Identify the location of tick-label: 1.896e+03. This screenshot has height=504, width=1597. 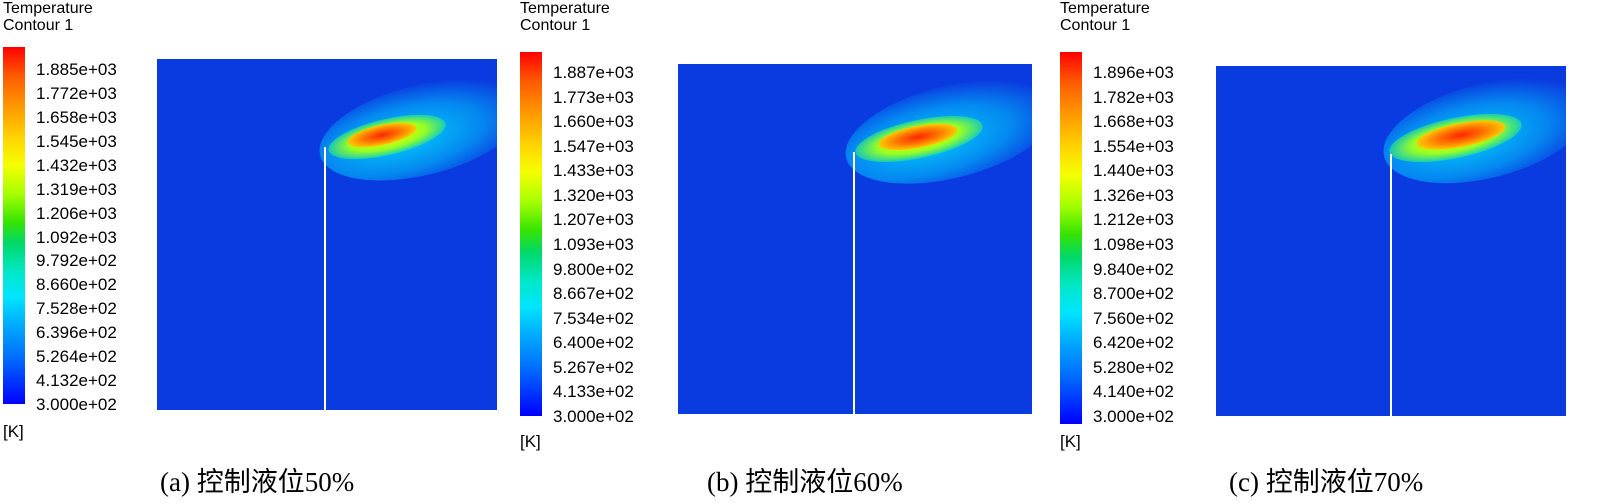
(1133, 72).